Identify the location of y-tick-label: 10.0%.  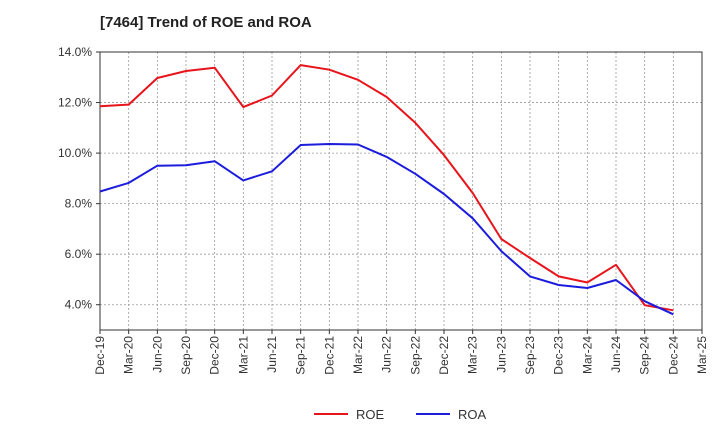
(75, 153).